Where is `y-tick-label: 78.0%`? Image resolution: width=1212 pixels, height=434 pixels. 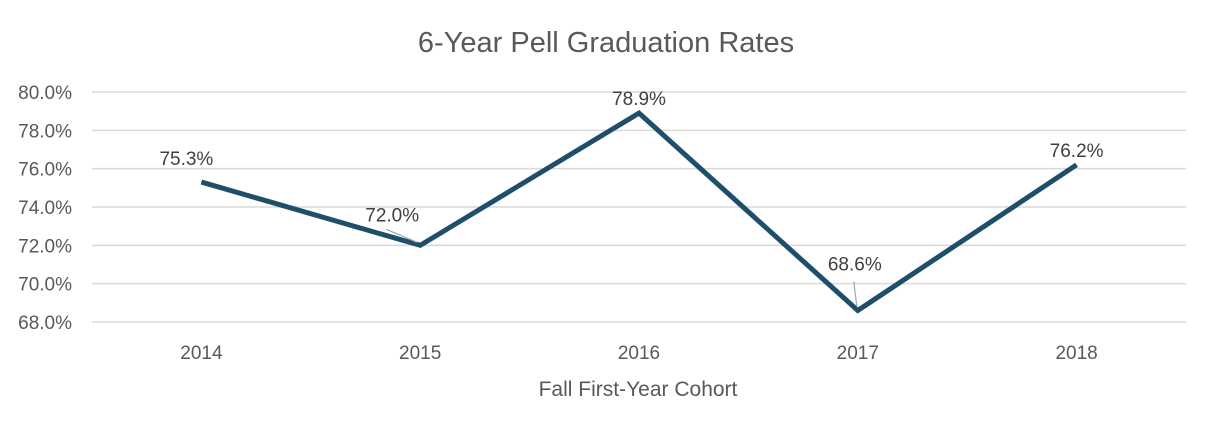
y-tick-label: 78.0% is located at coordinates (45, 131).